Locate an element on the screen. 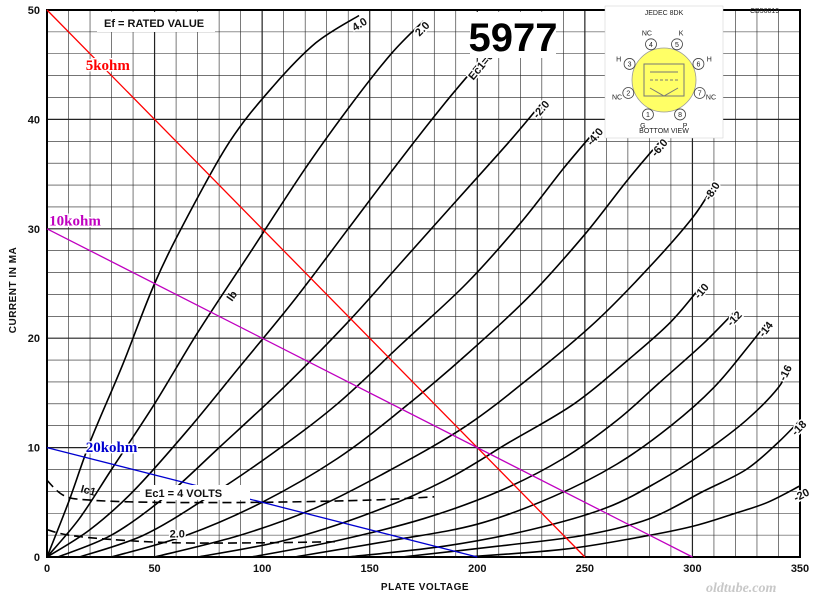 This screenshot has height=596, width=816. socket-pin-number: 7 is located at coordinates (700, 93).